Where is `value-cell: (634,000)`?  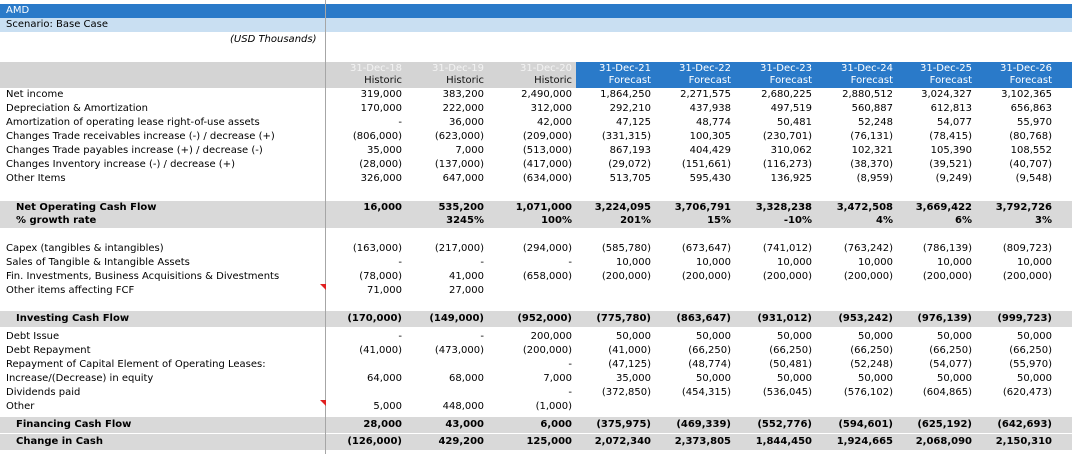
value-cell: (634,000) is located at coordinates (547, 178).